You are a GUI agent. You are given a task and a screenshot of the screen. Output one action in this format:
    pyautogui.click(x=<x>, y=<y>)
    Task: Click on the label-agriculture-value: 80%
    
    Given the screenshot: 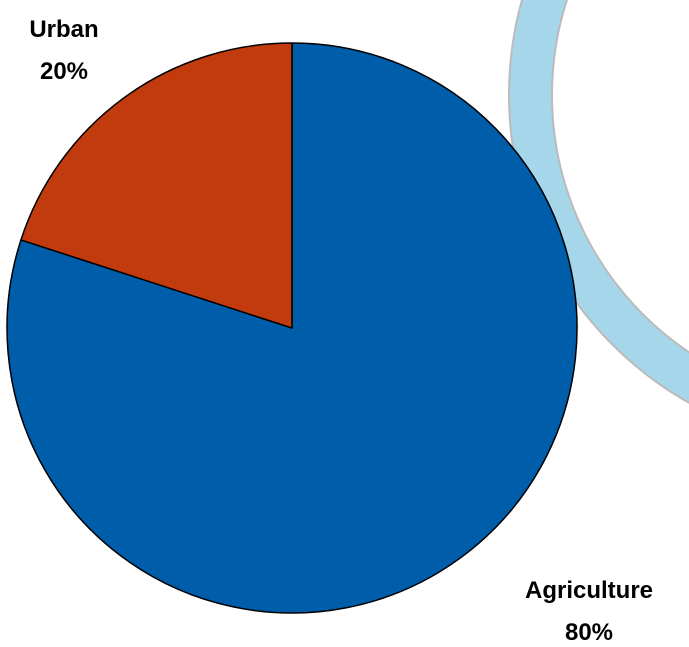 What is the action you would take?
    pyautogui.click(x=589, y=632)
    